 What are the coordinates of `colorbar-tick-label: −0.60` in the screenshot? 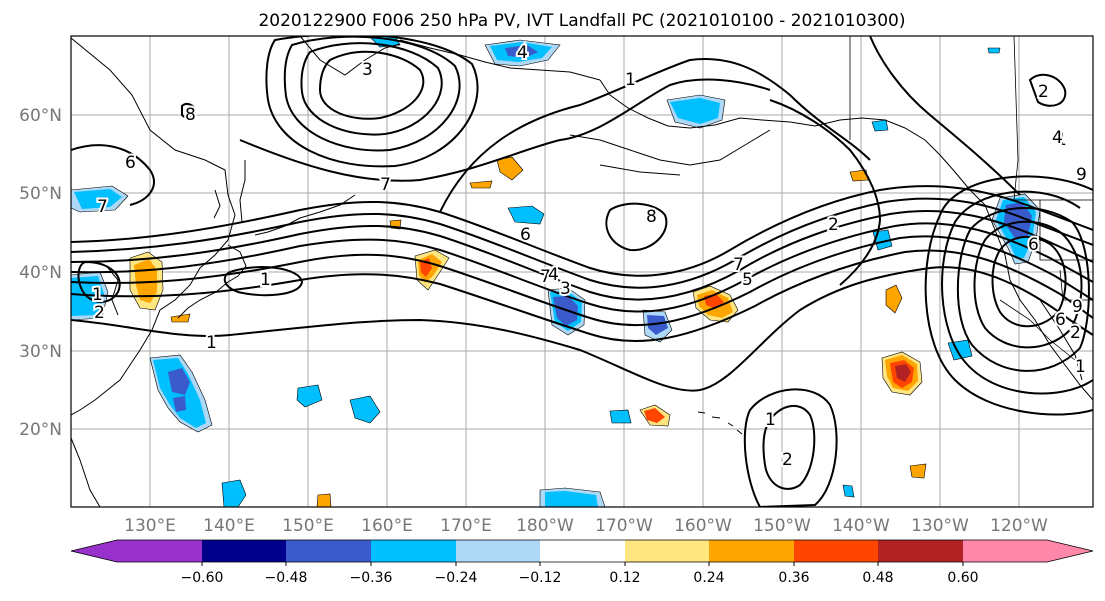 It's located at (202, 578).